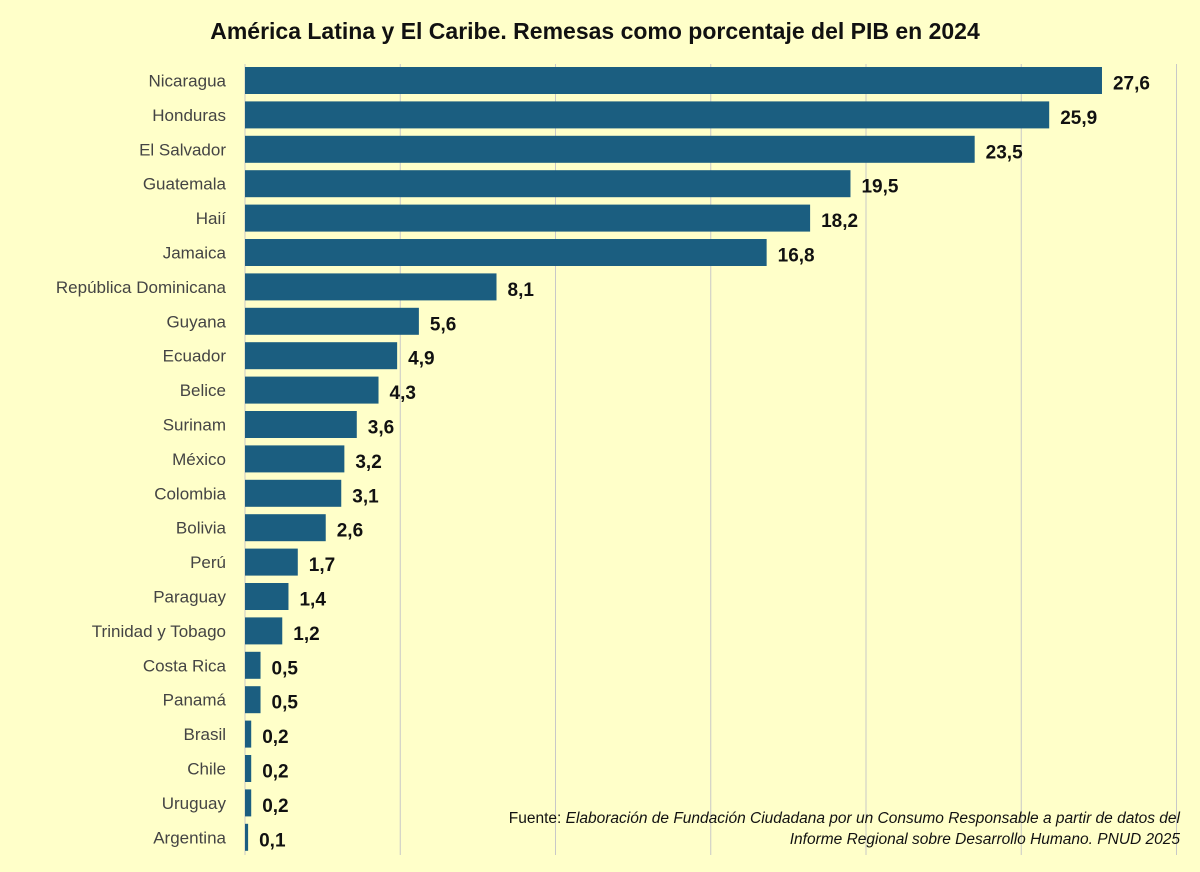  What do you see at coordinates (306, 634) in the screenshot?
I see `data-label: 1,2` at bounding box center [306, 634].